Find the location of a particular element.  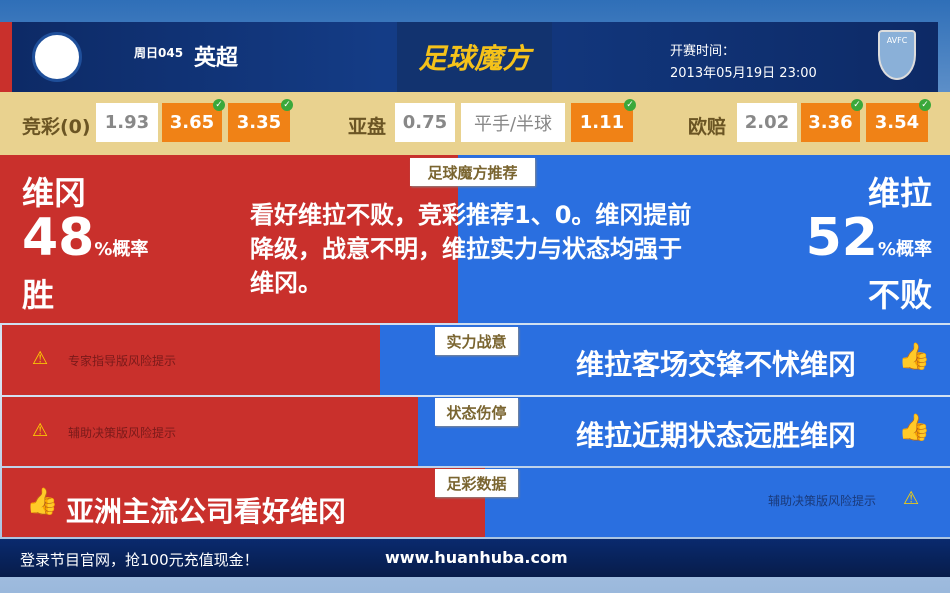

website-link: www.huanhuba.com is located at coordinates (476, 557).